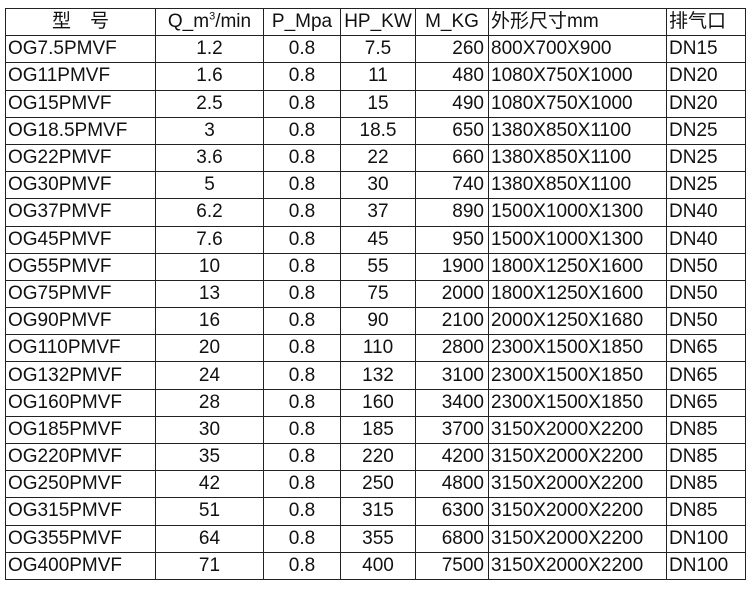 This screenshot has height=595, width=750. What do you see at coordinates (452, 321) in the screenshot?
I see `cell-mass: 2100` at bounding box center [452, 321].